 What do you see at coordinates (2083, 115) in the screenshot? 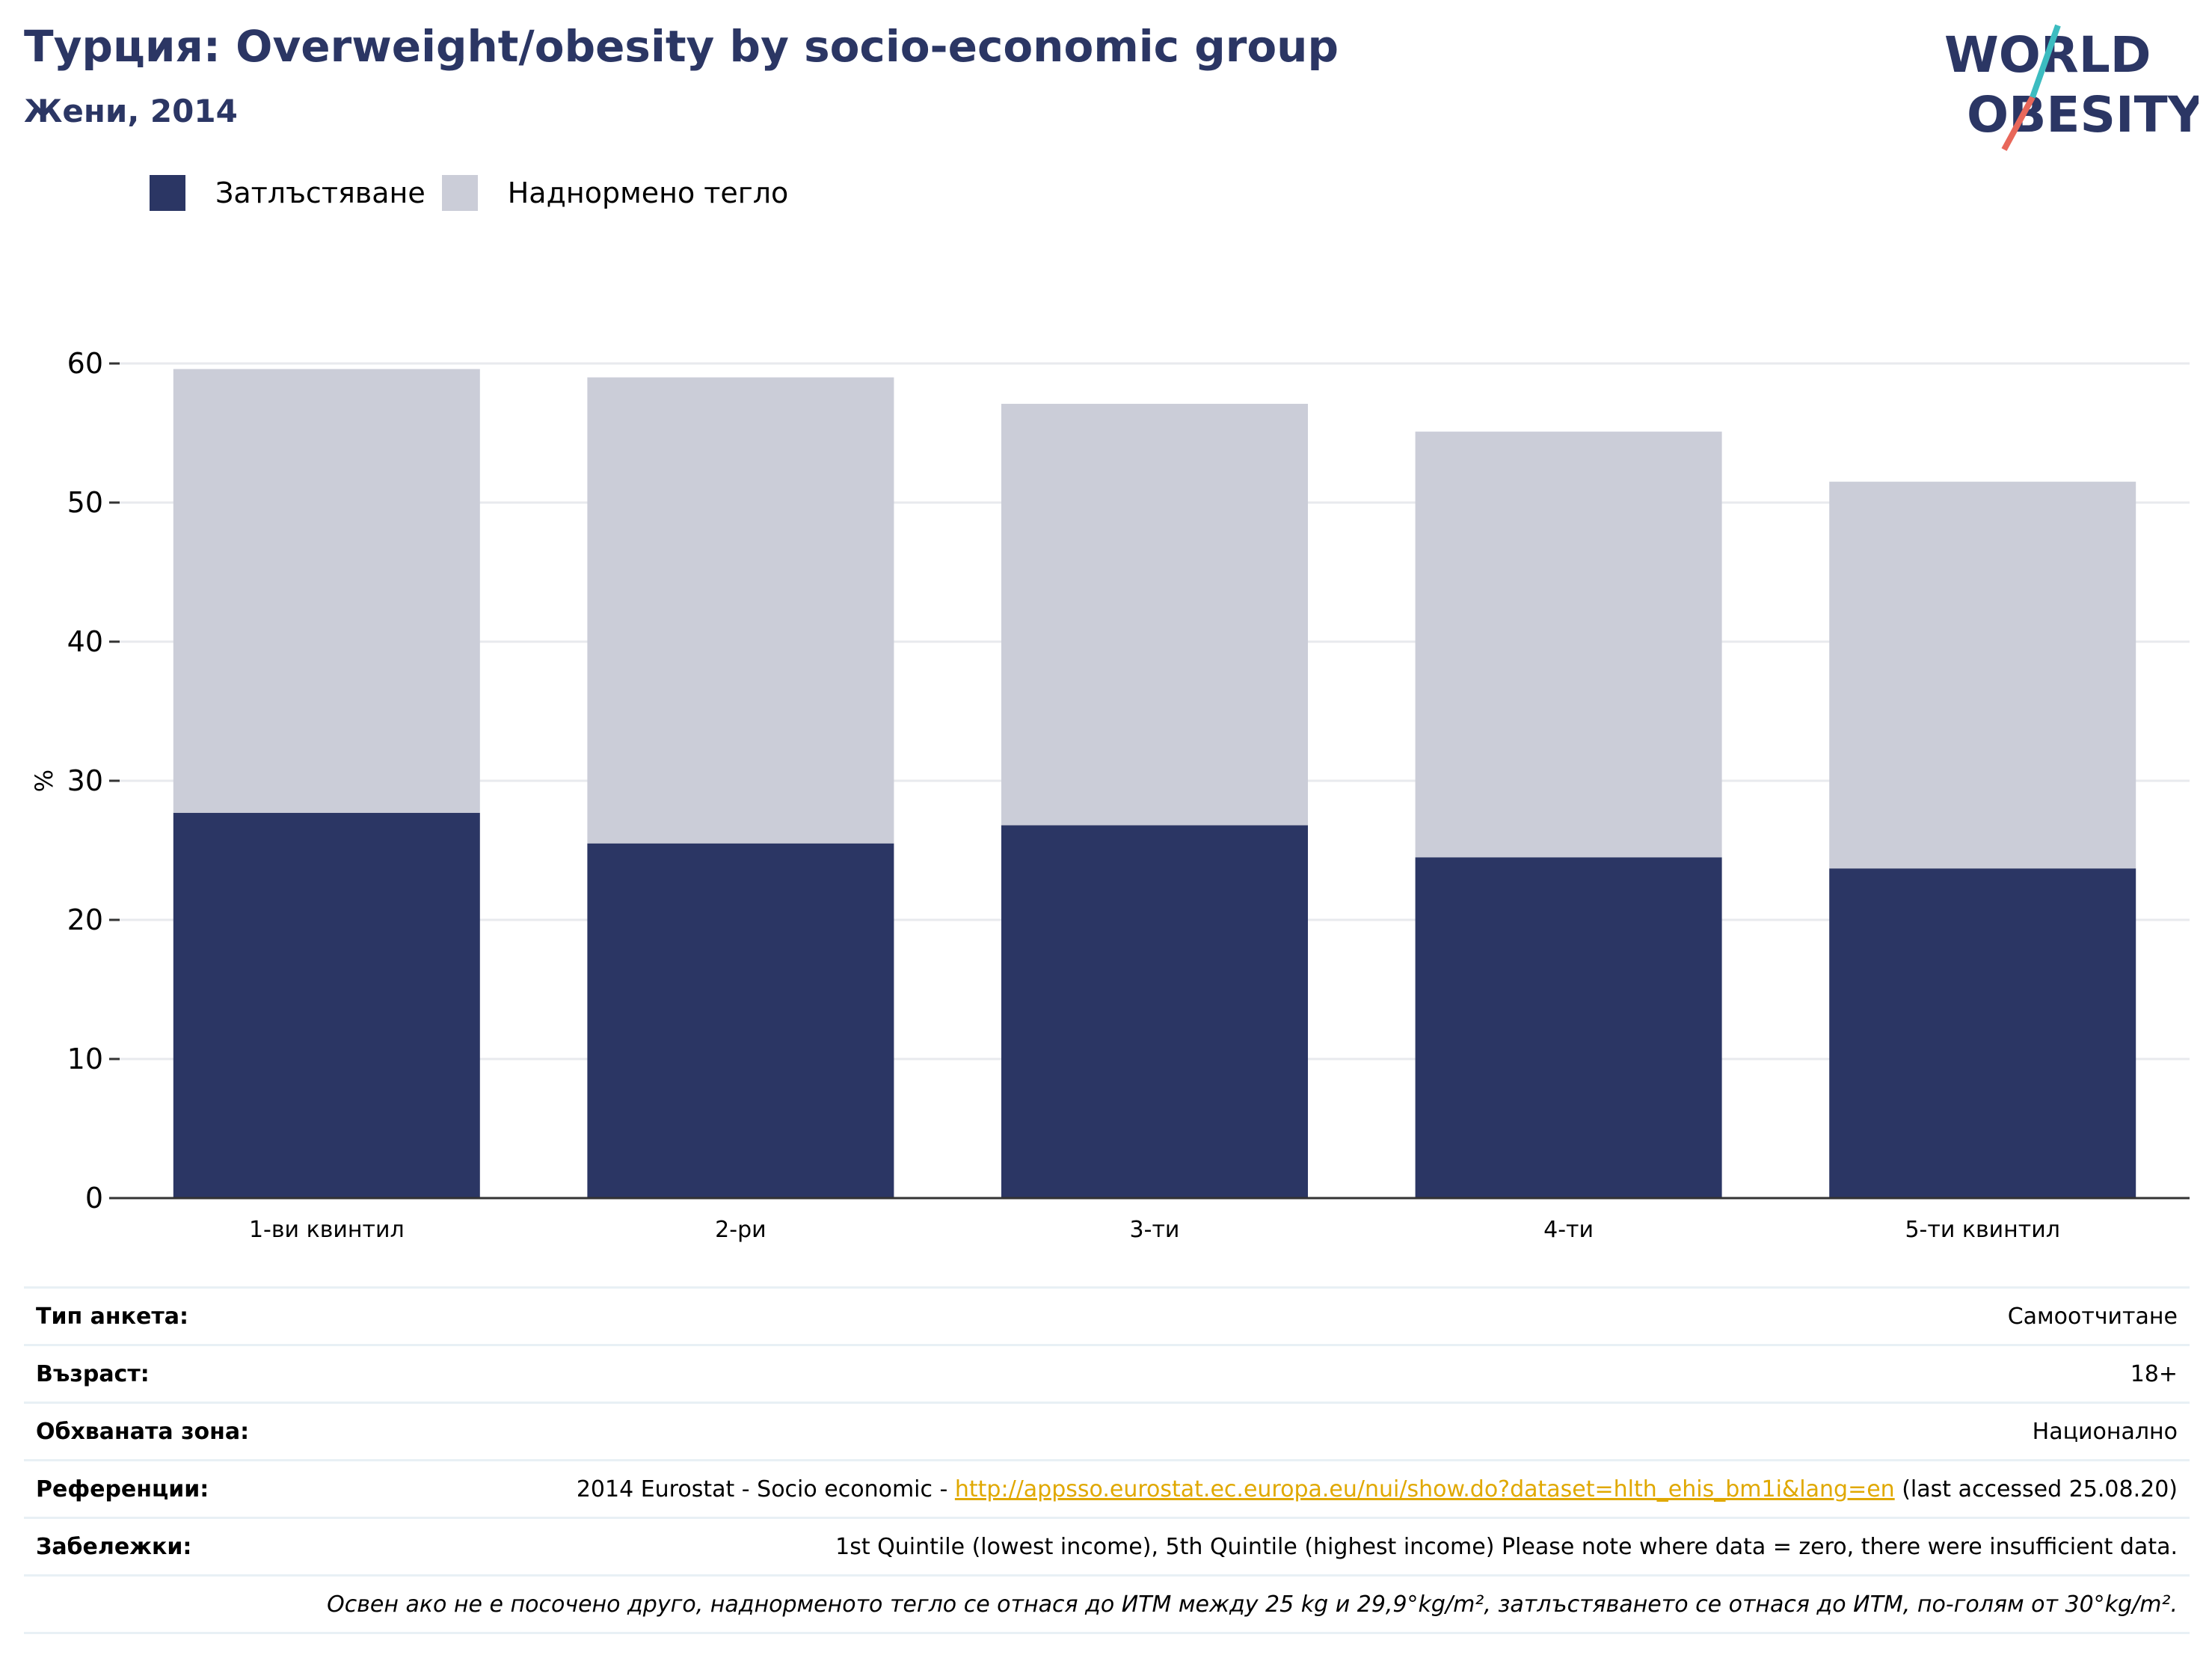
I see `logo-line2: OBESITY` at bounding box center [2083, 115].